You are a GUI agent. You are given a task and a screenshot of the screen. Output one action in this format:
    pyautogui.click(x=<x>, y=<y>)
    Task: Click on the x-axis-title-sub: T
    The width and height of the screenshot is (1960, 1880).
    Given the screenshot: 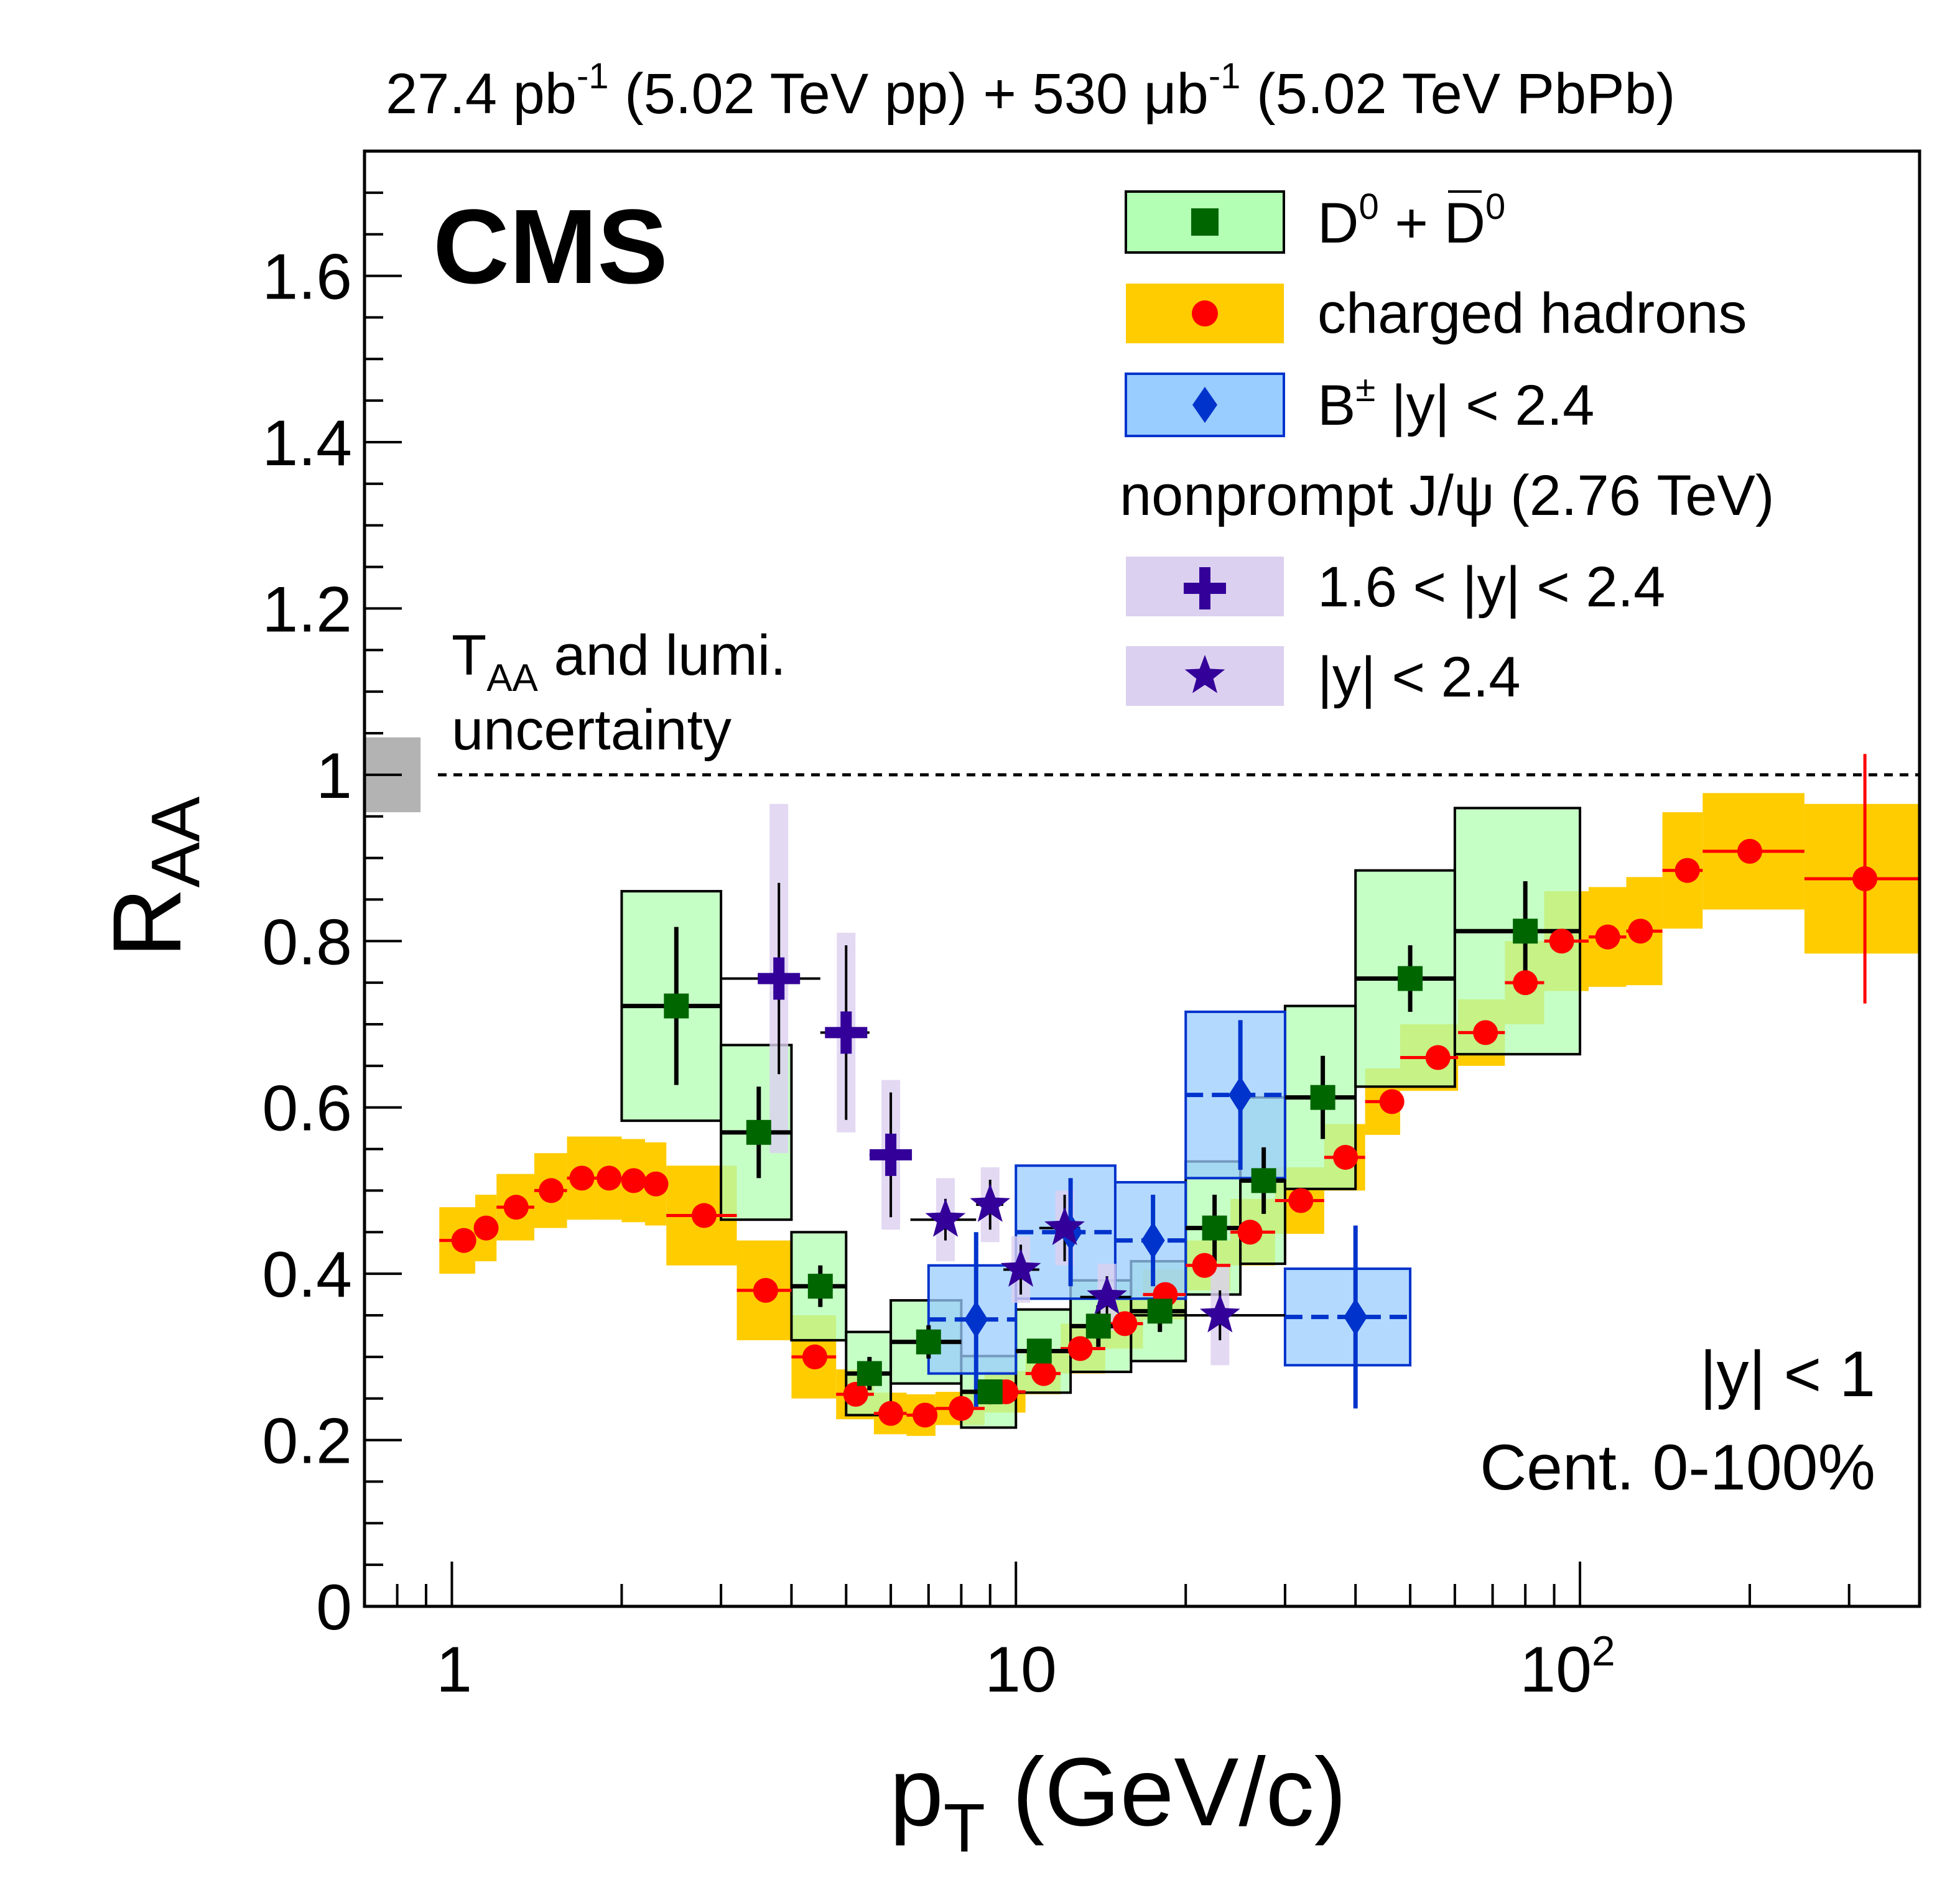 What is the action you would take?
    pyautogui.click(x=964, y=1828)
    